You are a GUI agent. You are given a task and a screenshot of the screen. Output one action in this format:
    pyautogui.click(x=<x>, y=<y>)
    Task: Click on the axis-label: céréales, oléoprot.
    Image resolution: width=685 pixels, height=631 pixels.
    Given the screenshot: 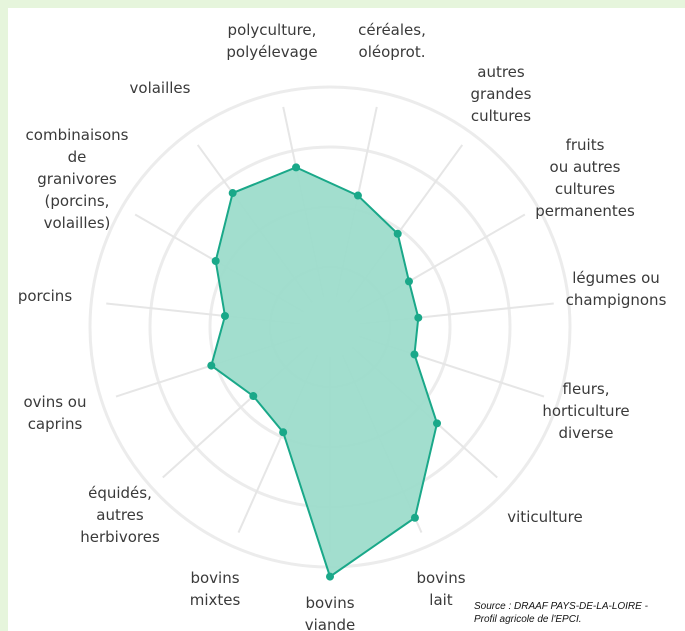 What is the action you would take?
    pyautogui.click(x=392, y=41)
    